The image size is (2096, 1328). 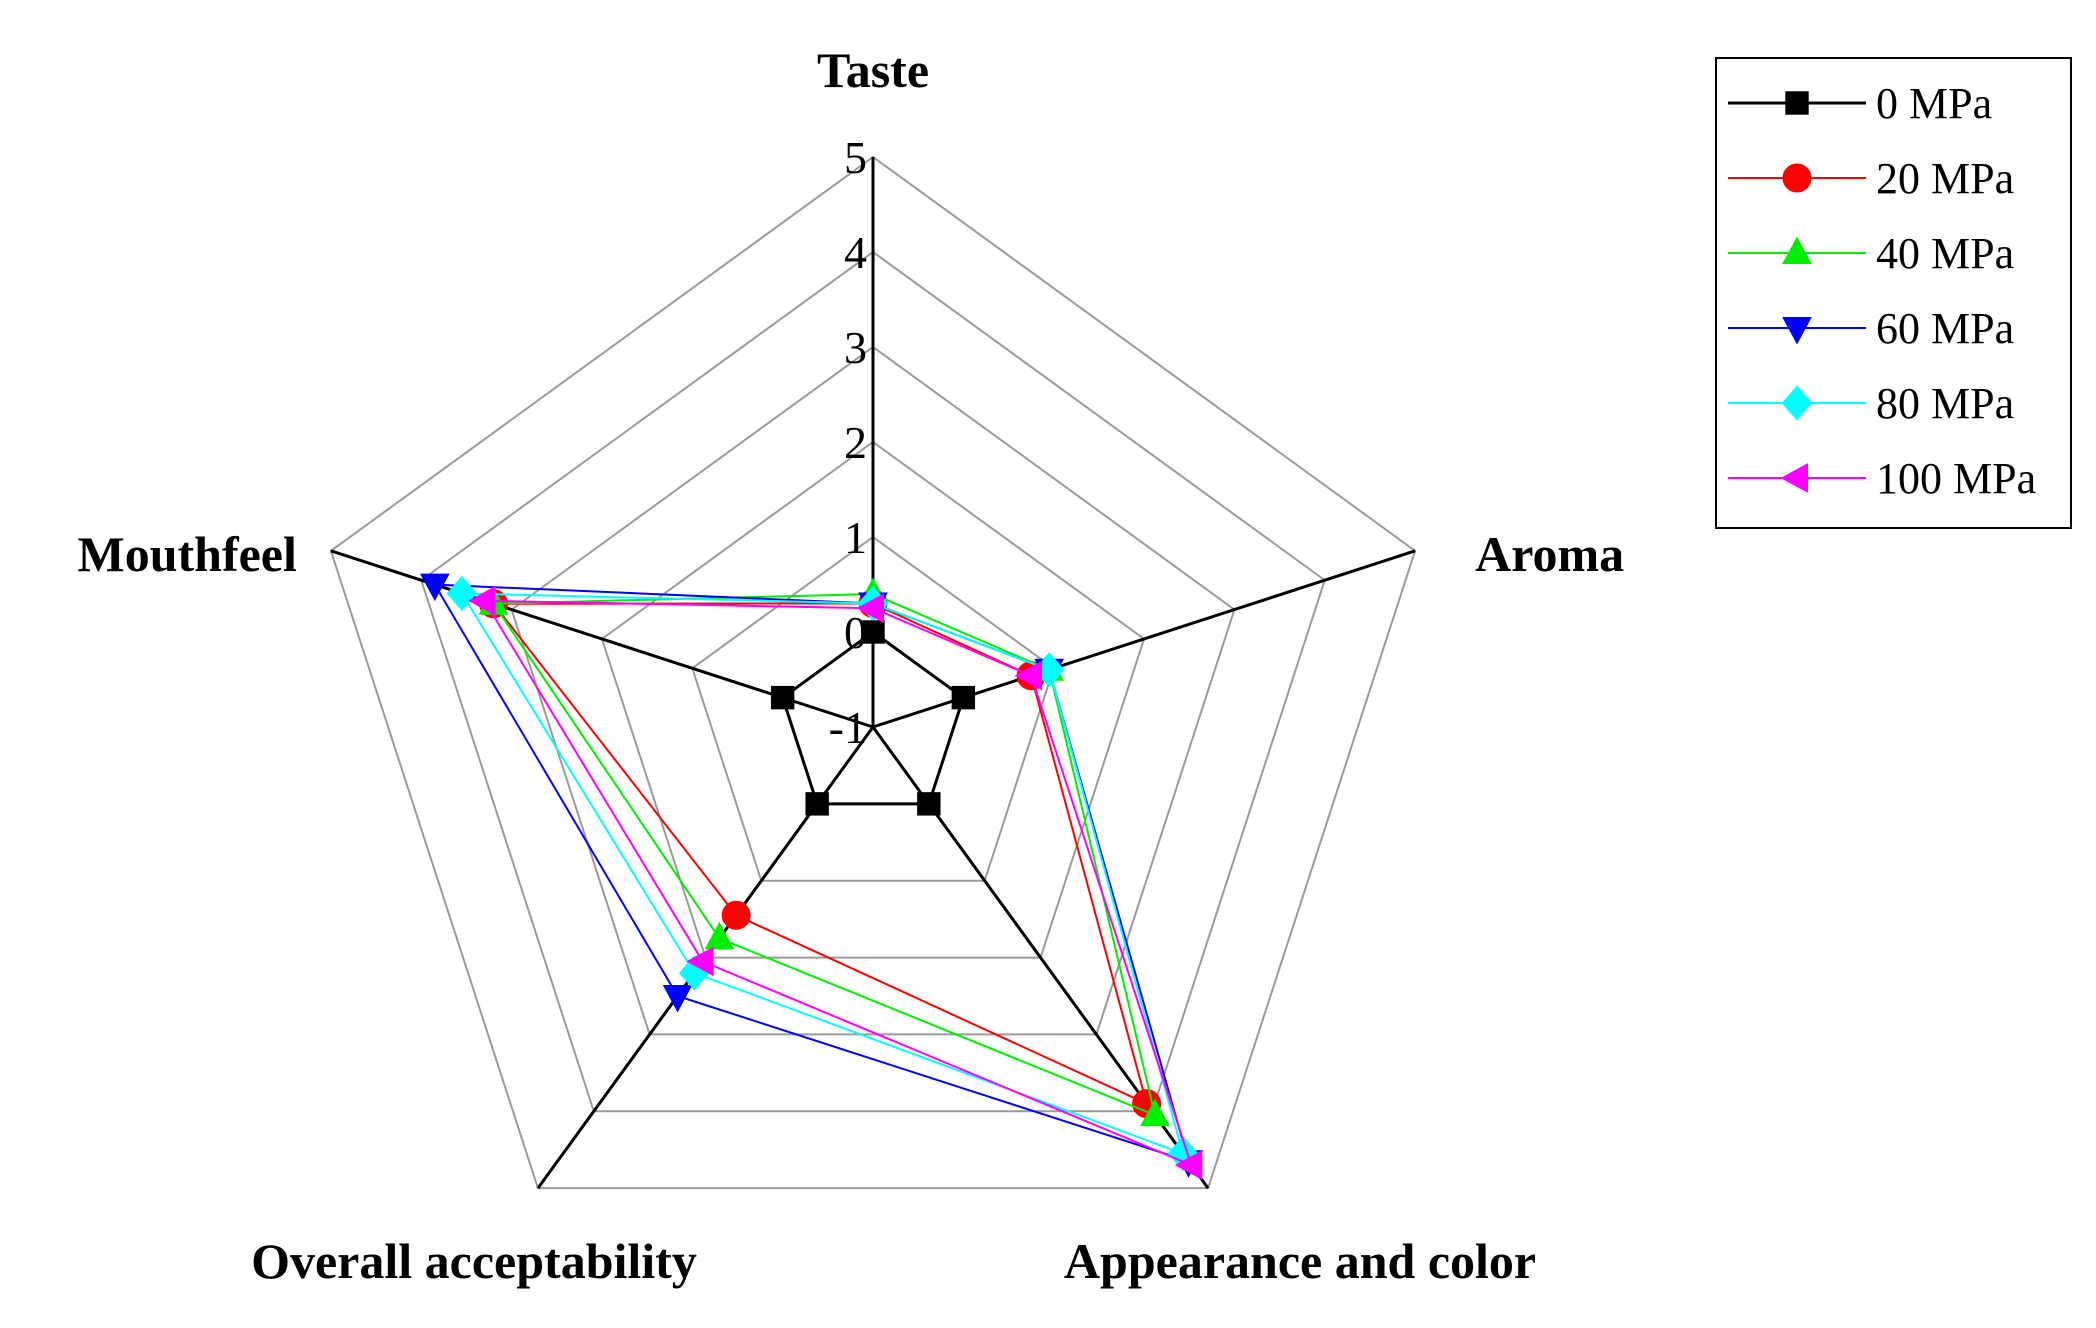 What do you see at coordinates (1945, 178) in the screenshot?
I see `legend-label: 20 MPa` at bounding box center [1945, 178].